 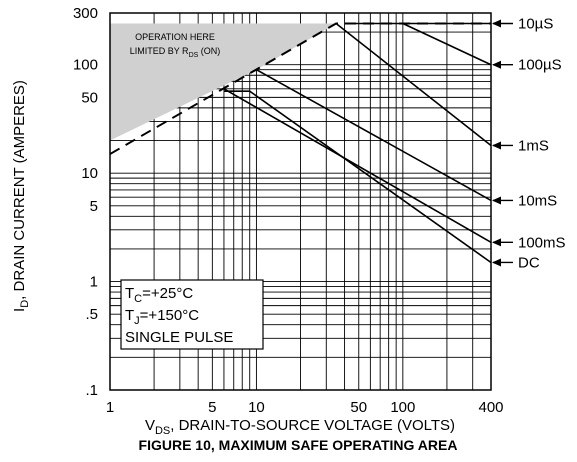 I want to click on rds-limited-region, so click(x=223, y=82).